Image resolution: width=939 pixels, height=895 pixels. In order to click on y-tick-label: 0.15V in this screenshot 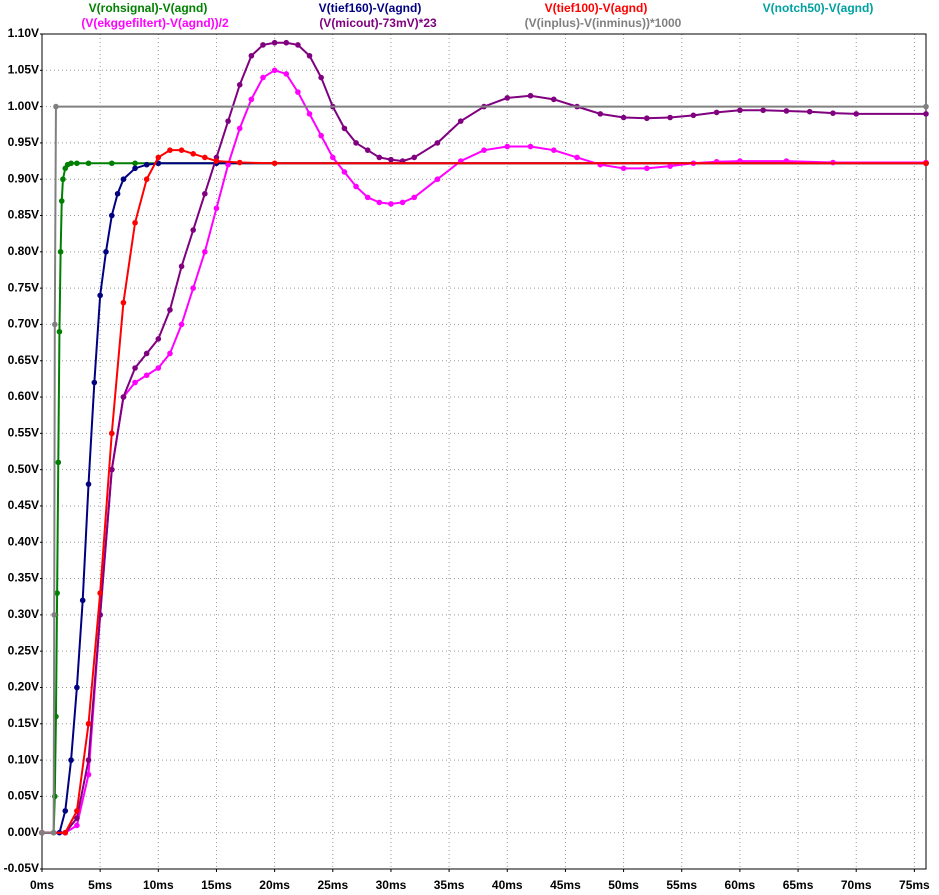, I will do `click(23, 723)`.